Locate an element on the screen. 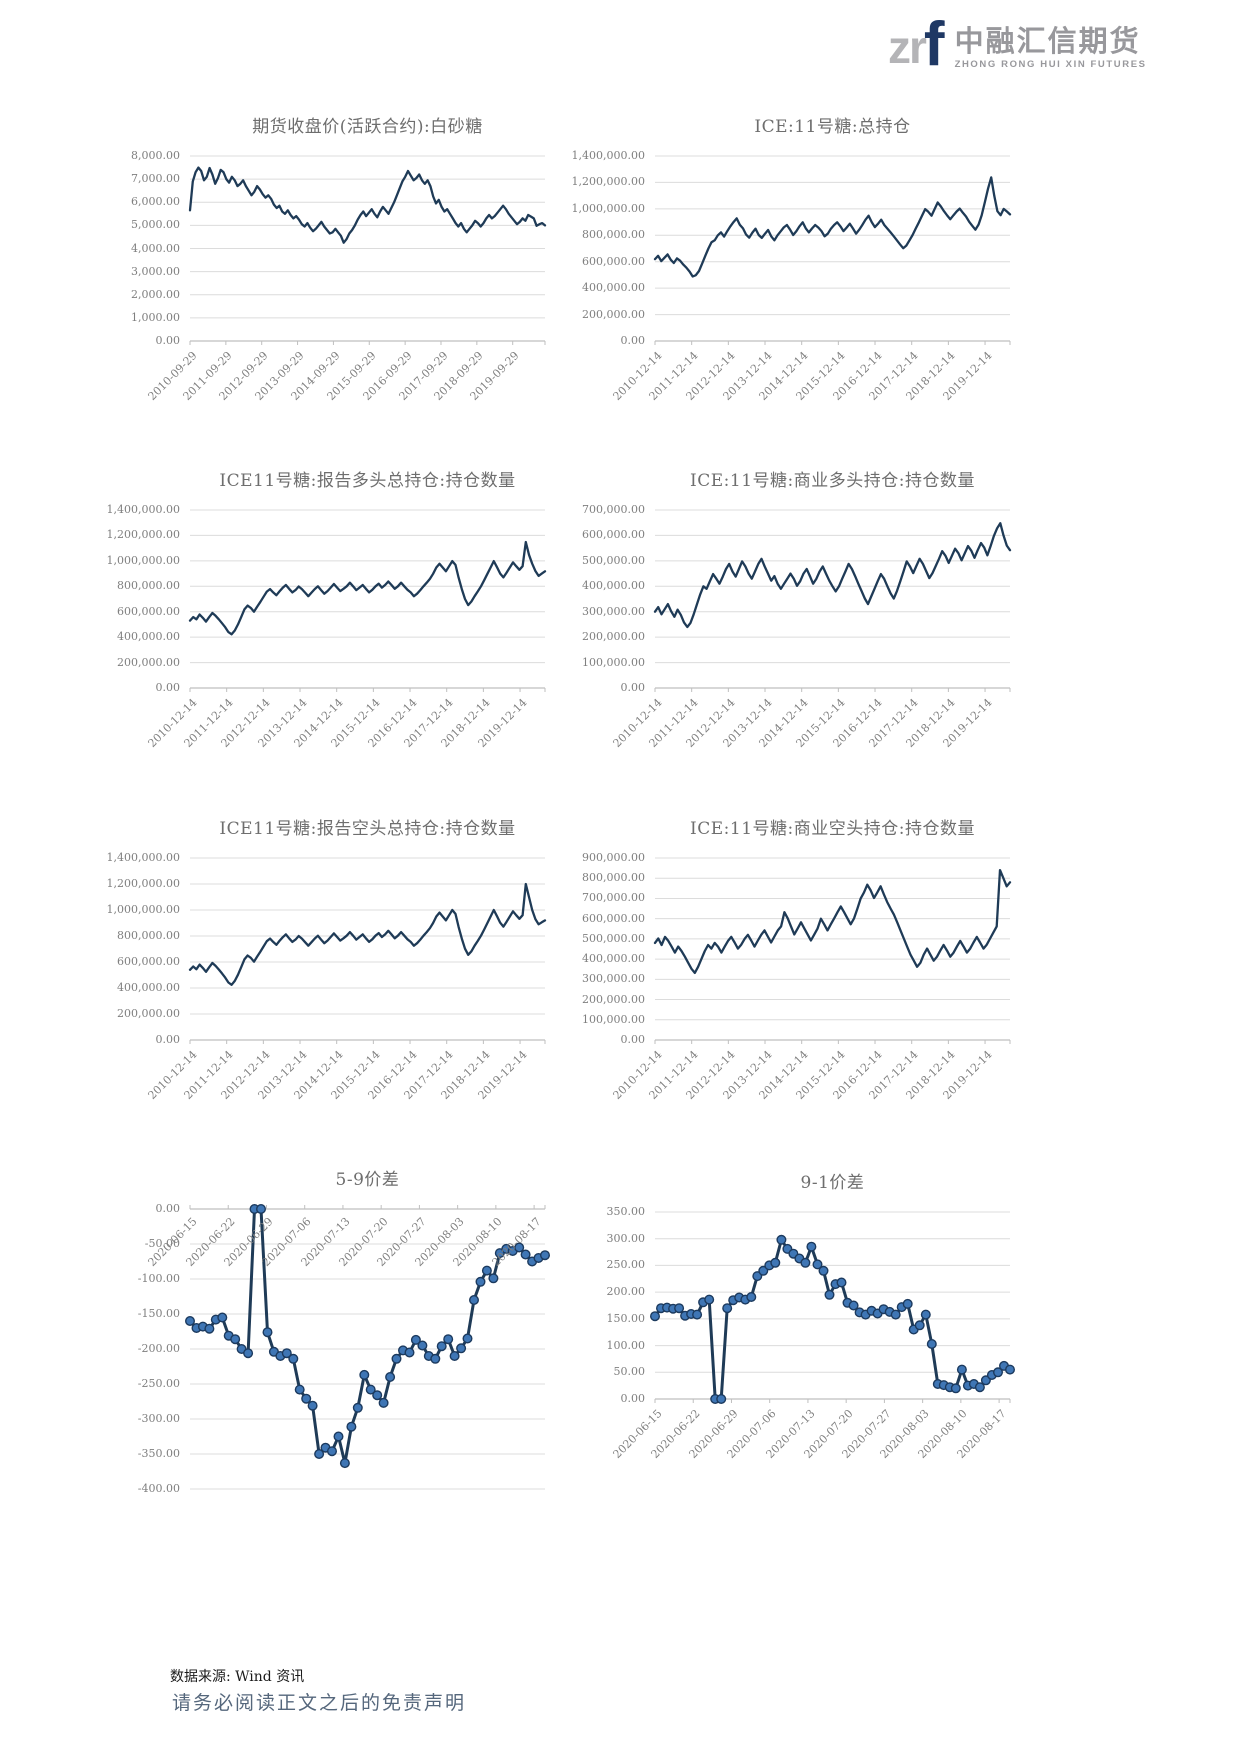  y-tick-label: 7,000.00 is located at coordinates (155, 179).